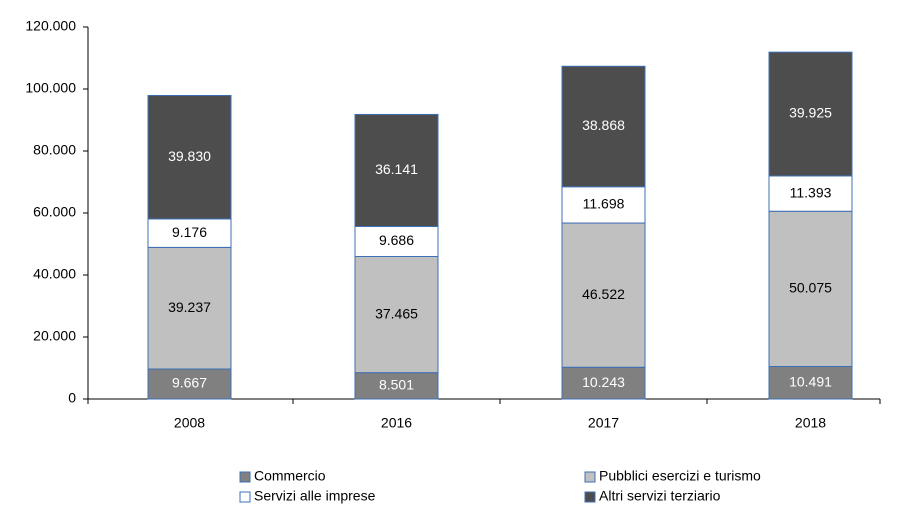 The image size is (901, 509). Describe the element at coordinates (50, 88) in the screenshot. I see `y-tick-label: 100.000` at that location.